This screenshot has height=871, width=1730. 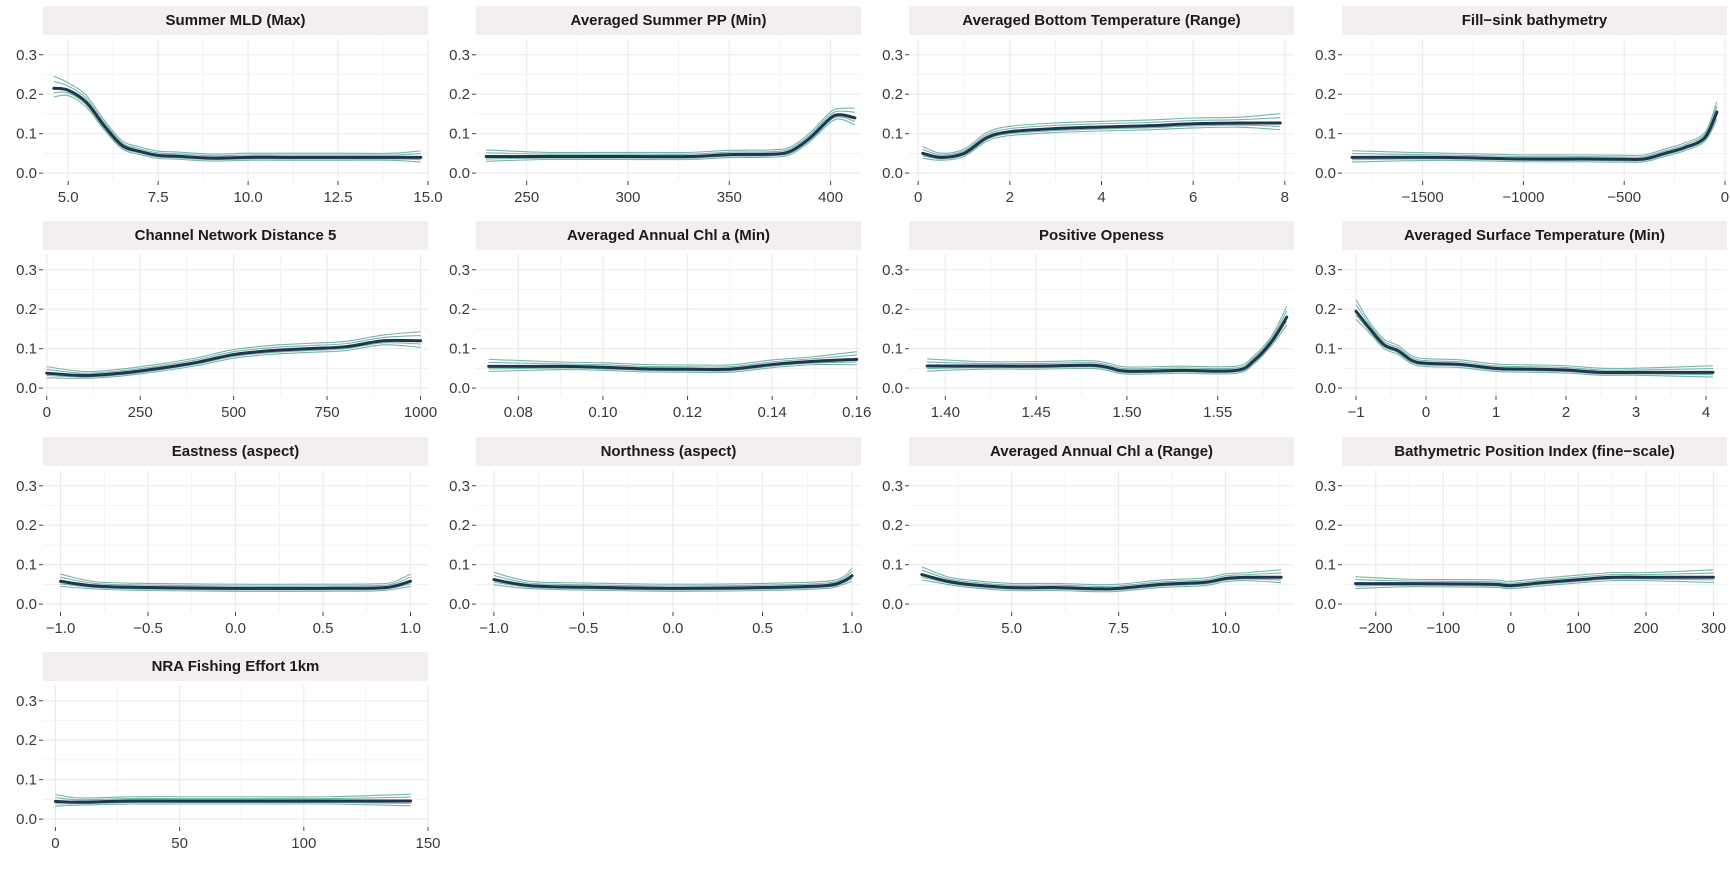 I want to click on facet-title: Eastness (aspect), so click(x=235, y=451).